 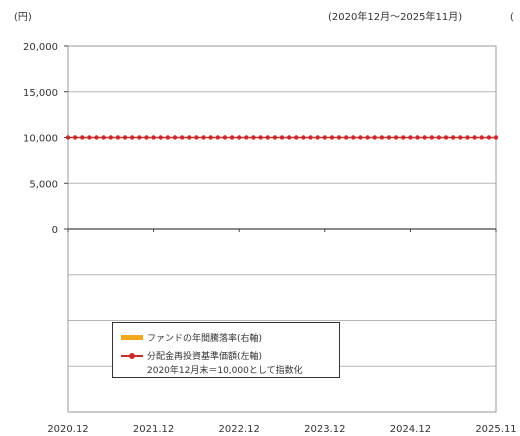 What do you see at coordinates (512, 17) in the screenshot?
I see `right-edge-glyph: (` at bounding box center [512, 17].